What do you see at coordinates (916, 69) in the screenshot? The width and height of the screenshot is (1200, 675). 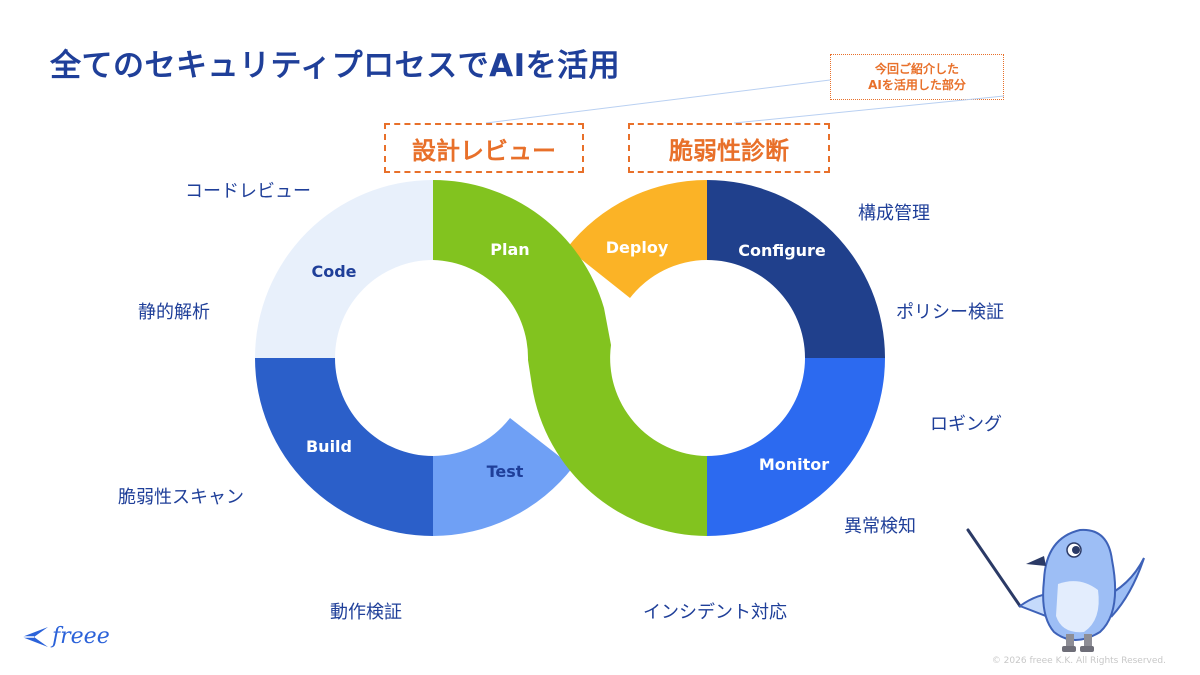 I see `callout-line-1: 今回ご紹介した` at bounding box center [916, 69].